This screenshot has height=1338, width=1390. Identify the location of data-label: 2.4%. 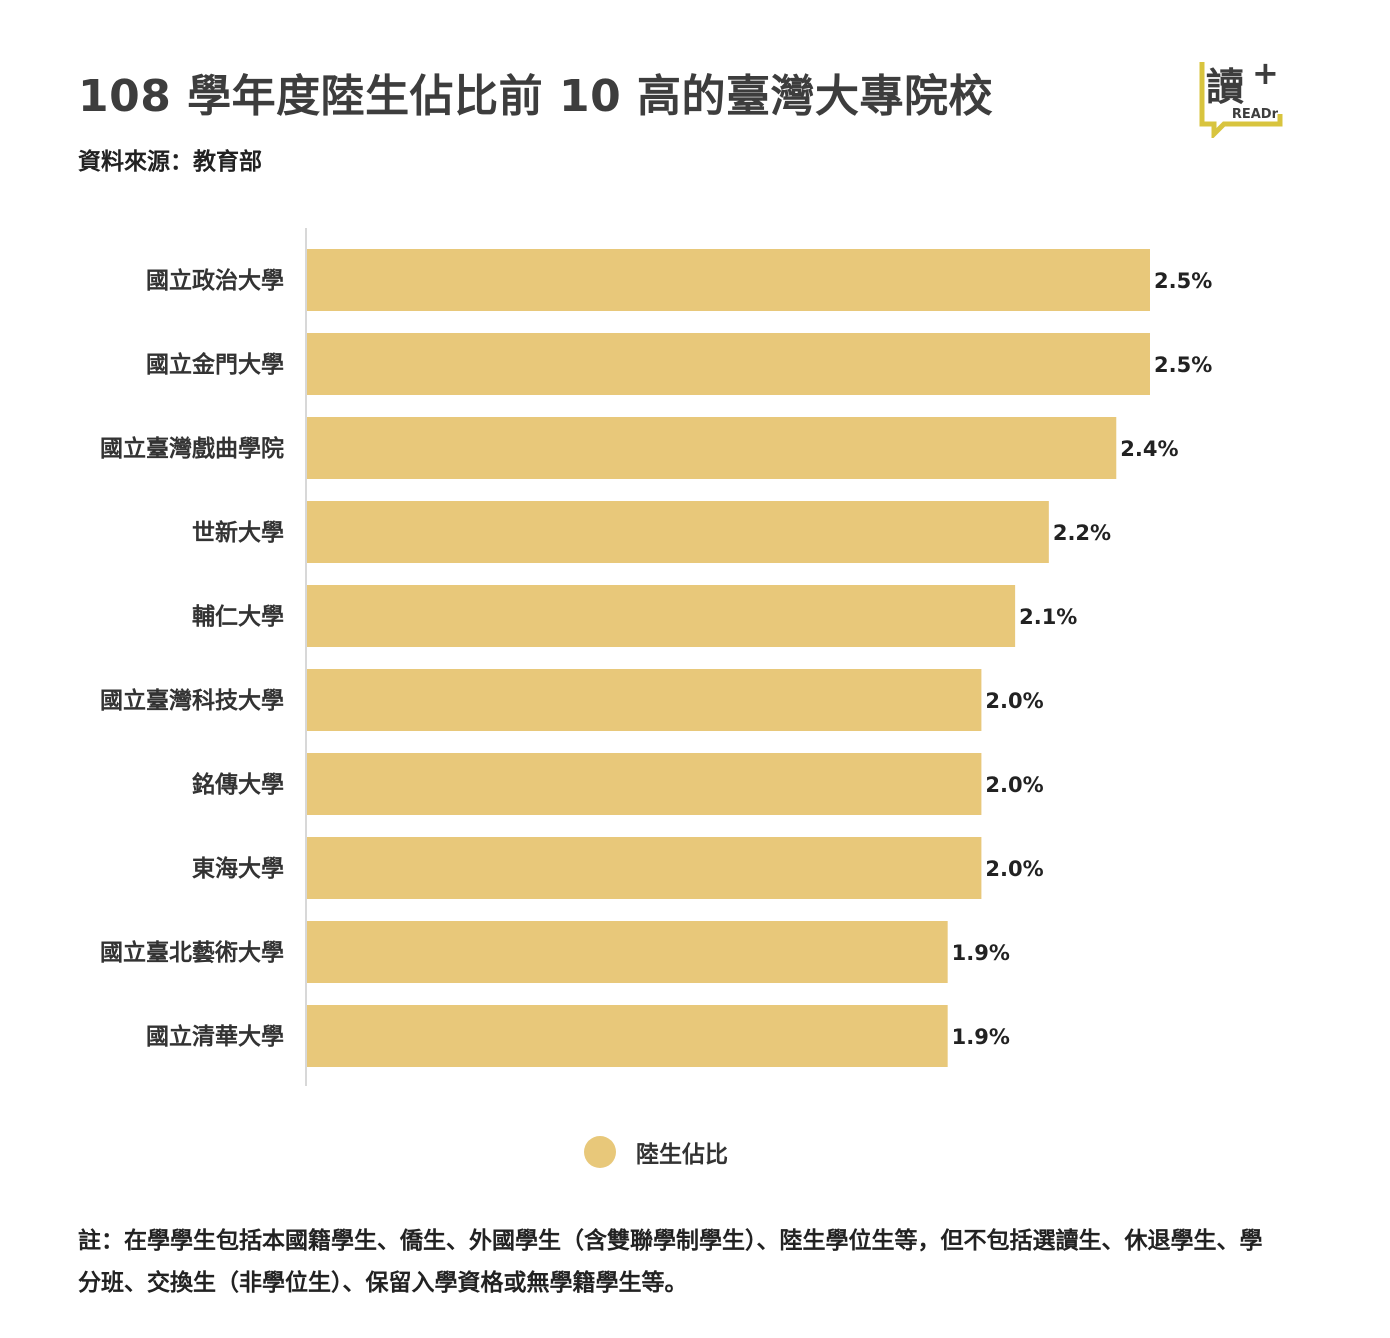
(1149, 449).